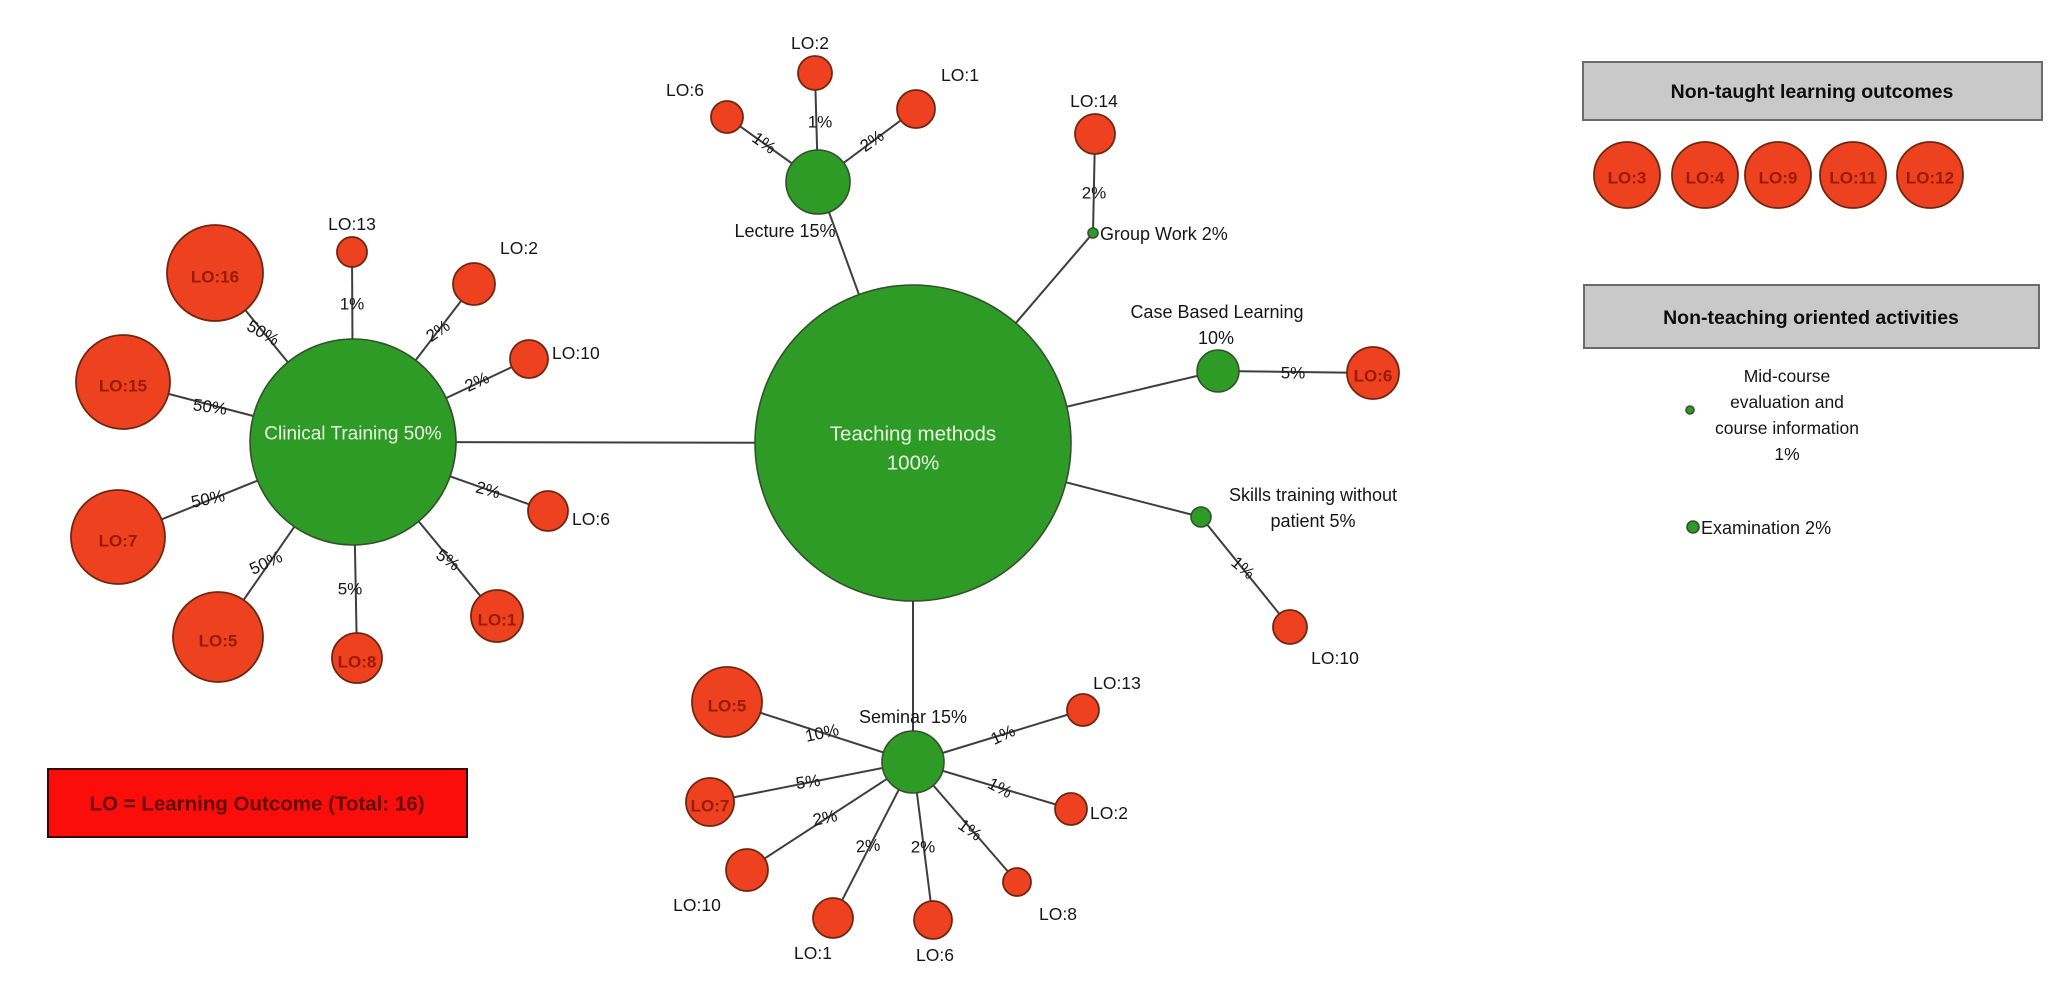  I want to click on clinical-lo8-pct: 5%, so click(350, 589).